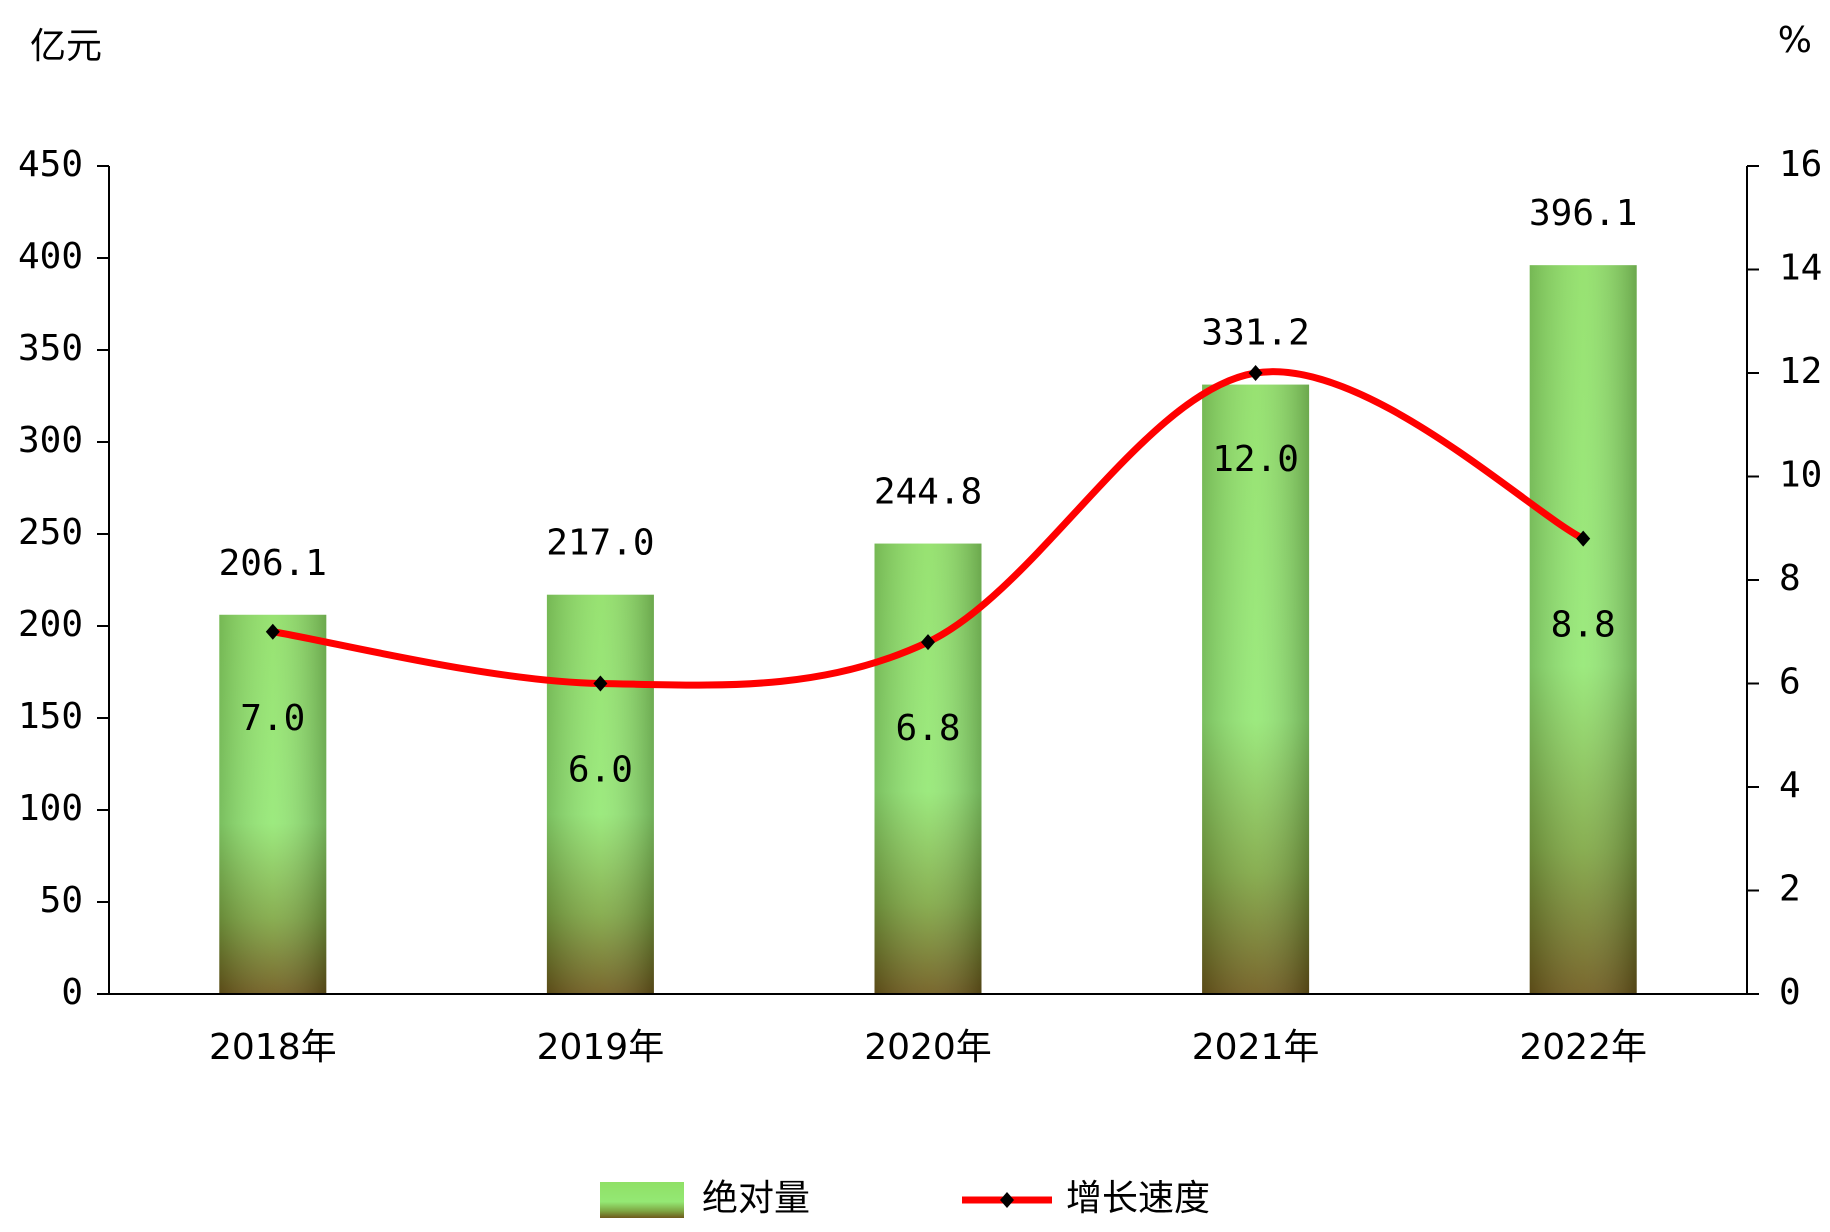 The image size is (1830, 1232). I want to click on bar-value-label: 331.2, so click(1255, 333).